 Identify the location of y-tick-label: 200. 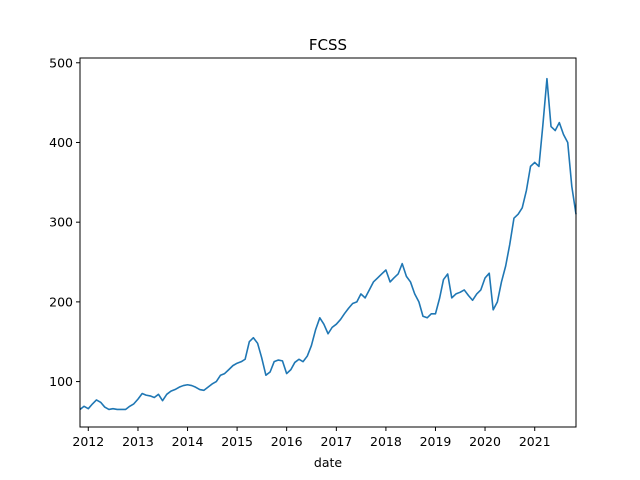
(61, 301).